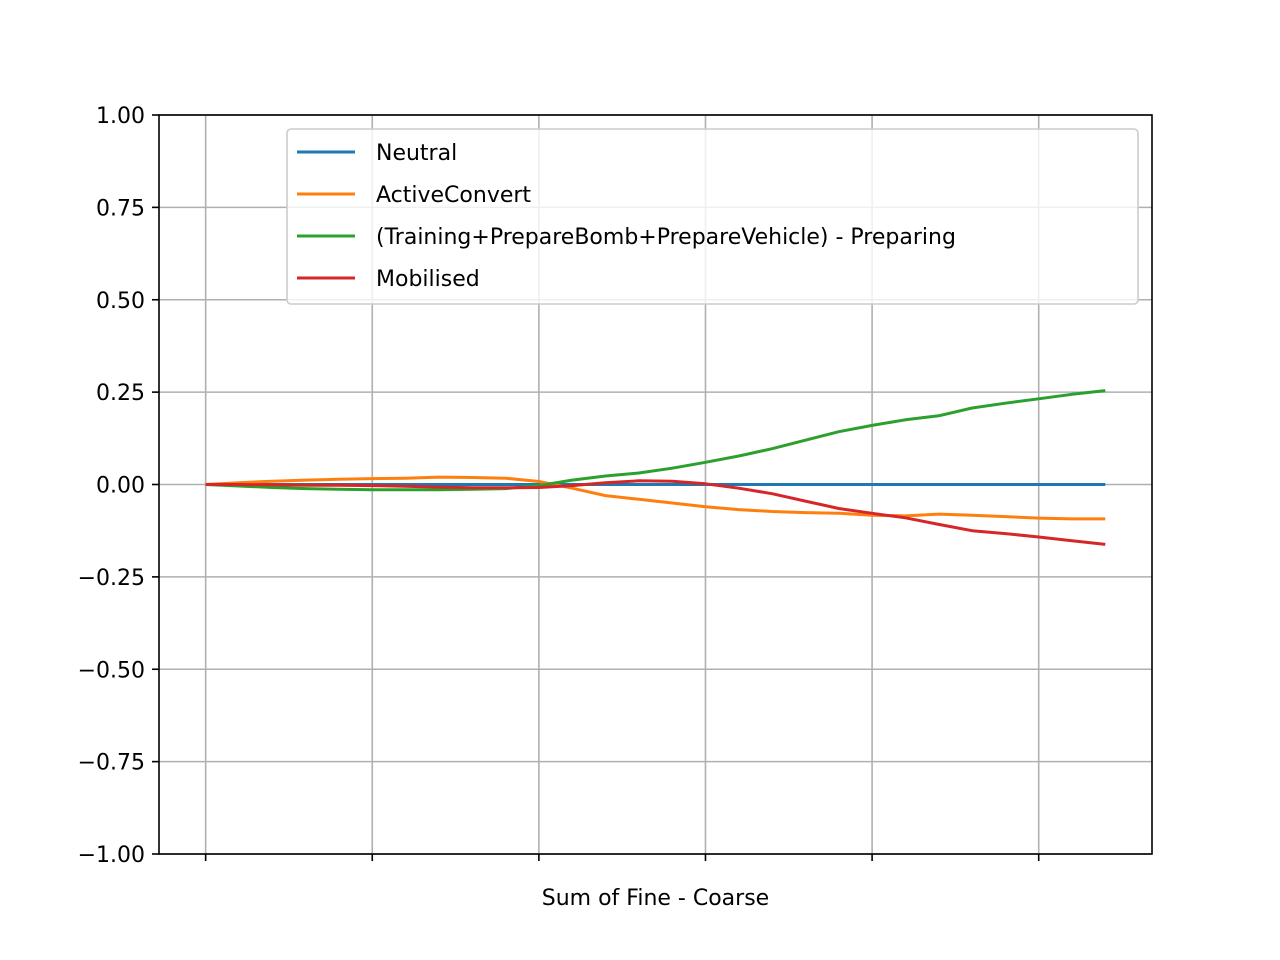 The image size is (1280, 960). What do you see at coordinates (428, 279) in the screenshot?
I see `legend-entry: Mobilised` at bounding box center [428, 279].